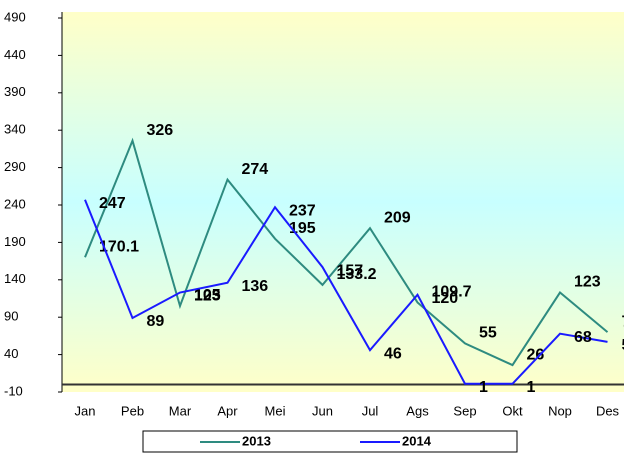 Image resolution: width=624 pixels, height=453 pixels. I want to click on y-tick-label: 390, so click(15, 91).